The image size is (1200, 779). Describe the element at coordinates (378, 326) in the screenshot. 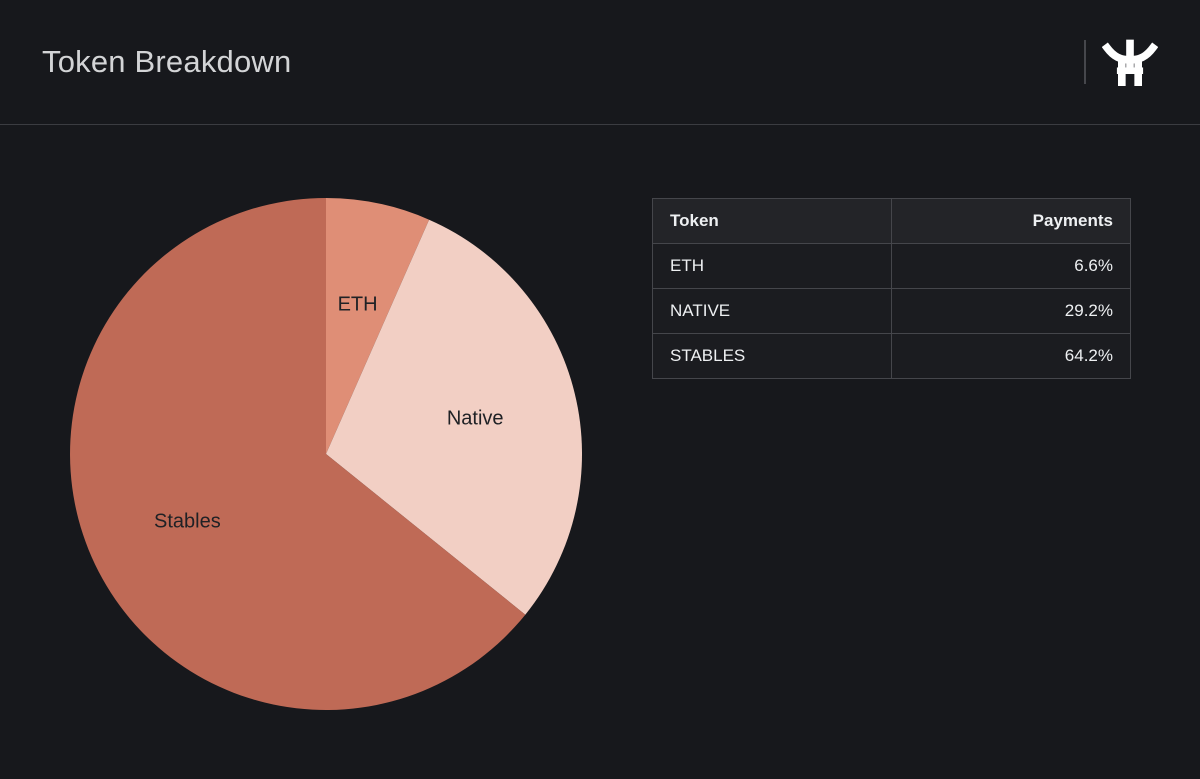

I see `pie-slice-eth` at that location.